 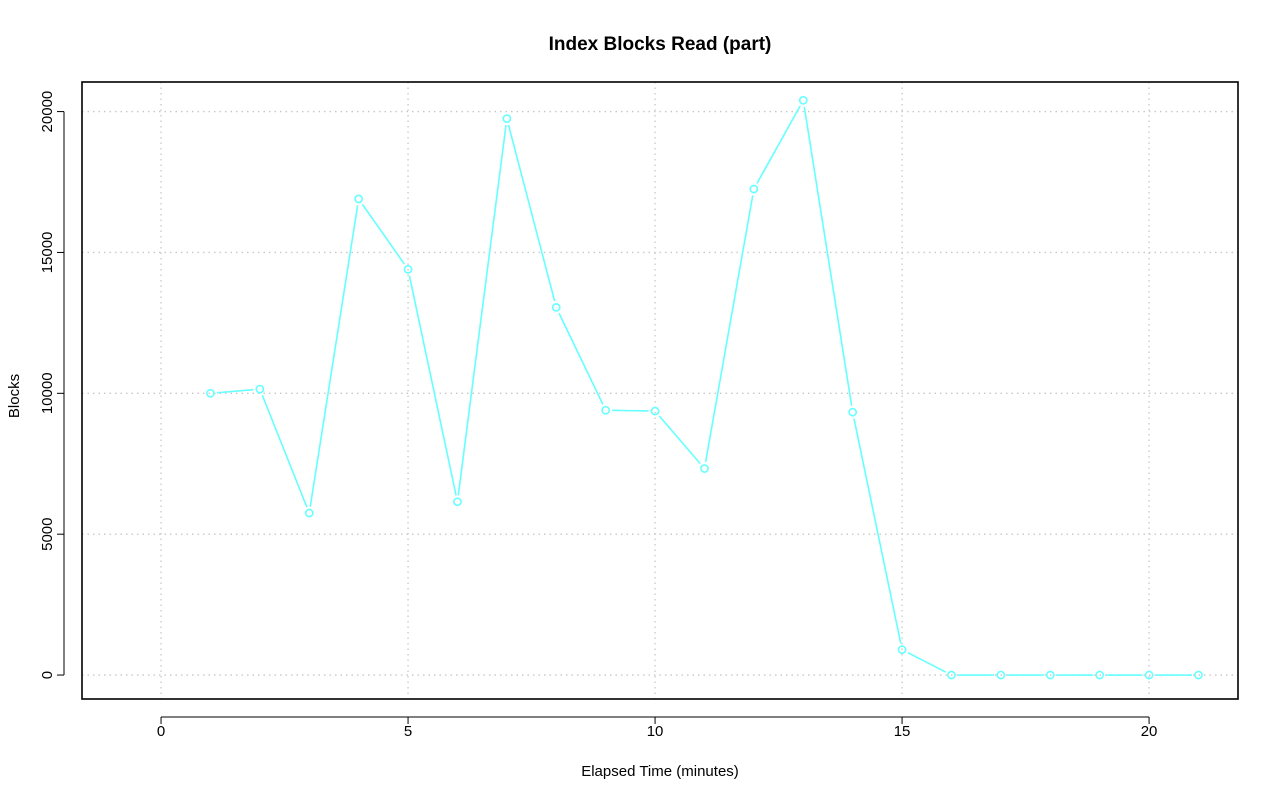 What do you see at coordinates (47, 533) in the screenshot?
I see `y-tick-label: 5000` at bounding box center [47, 533].